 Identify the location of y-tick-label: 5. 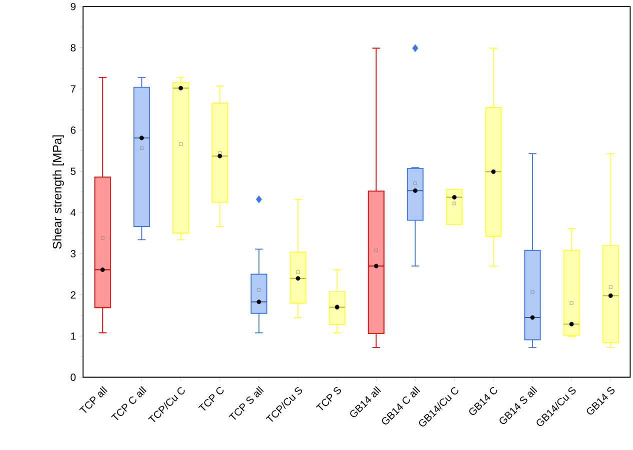
(73, 172).